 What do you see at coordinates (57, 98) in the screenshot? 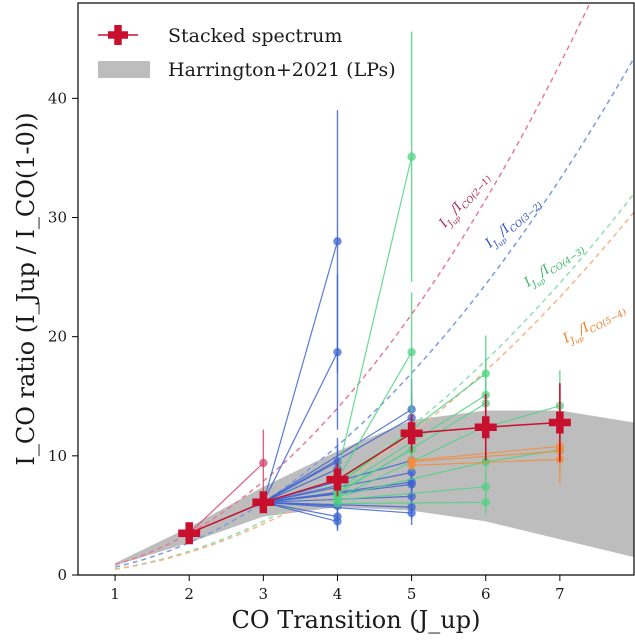
I see `y-tick-label: 40` at bounding box center [57, 98].